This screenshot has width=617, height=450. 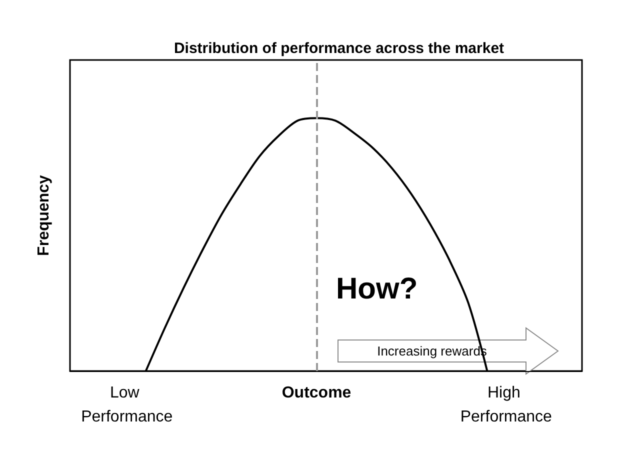 What do you see at coordinates (127, 405) in the screenshot?
I see `x-tick-label: Low Performance` at bounding box center [127, 405].